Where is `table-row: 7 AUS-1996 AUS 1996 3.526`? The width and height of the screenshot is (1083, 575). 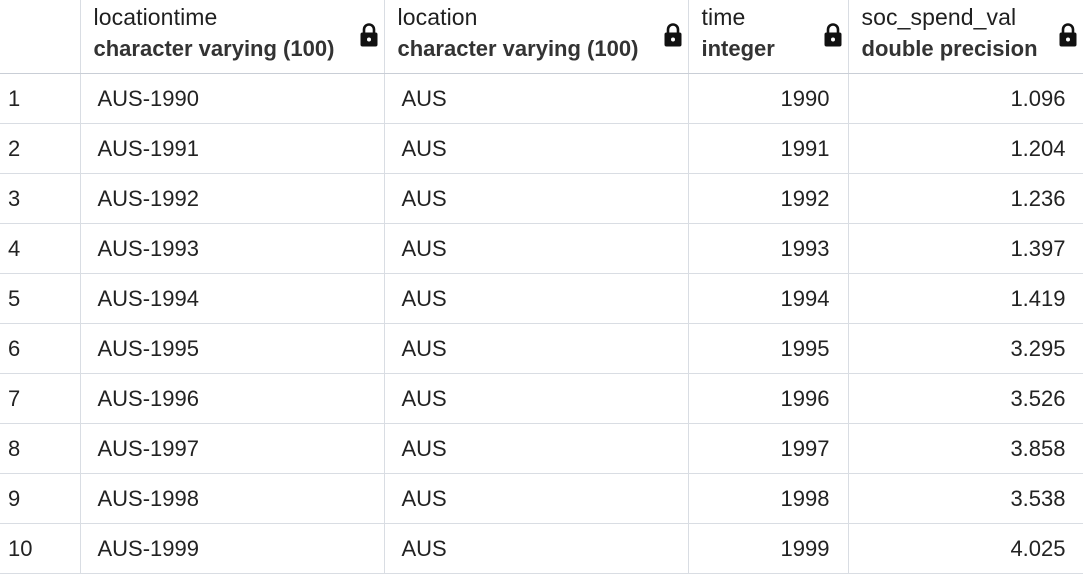 table-row: 7 AUS-1996 AUS 1996 3.526 is located at coordinates (541, 398).